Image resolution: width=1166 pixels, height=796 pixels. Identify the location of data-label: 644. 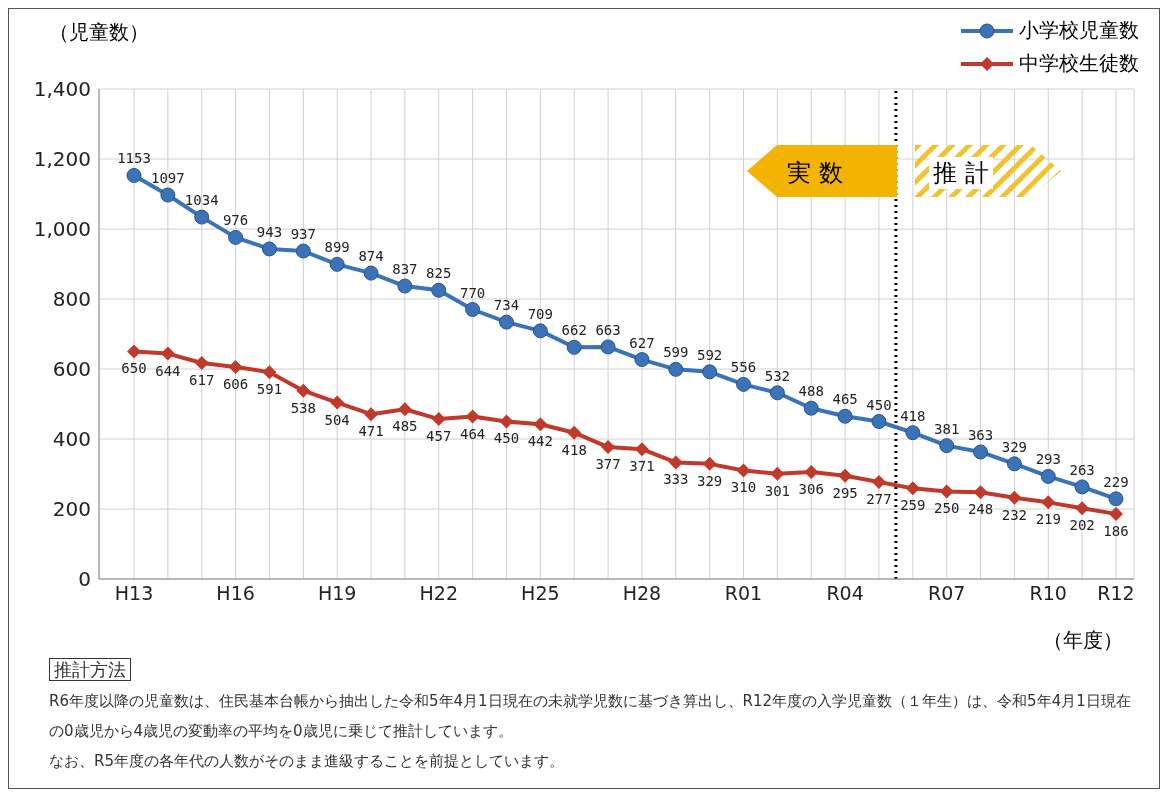
(168, 370).